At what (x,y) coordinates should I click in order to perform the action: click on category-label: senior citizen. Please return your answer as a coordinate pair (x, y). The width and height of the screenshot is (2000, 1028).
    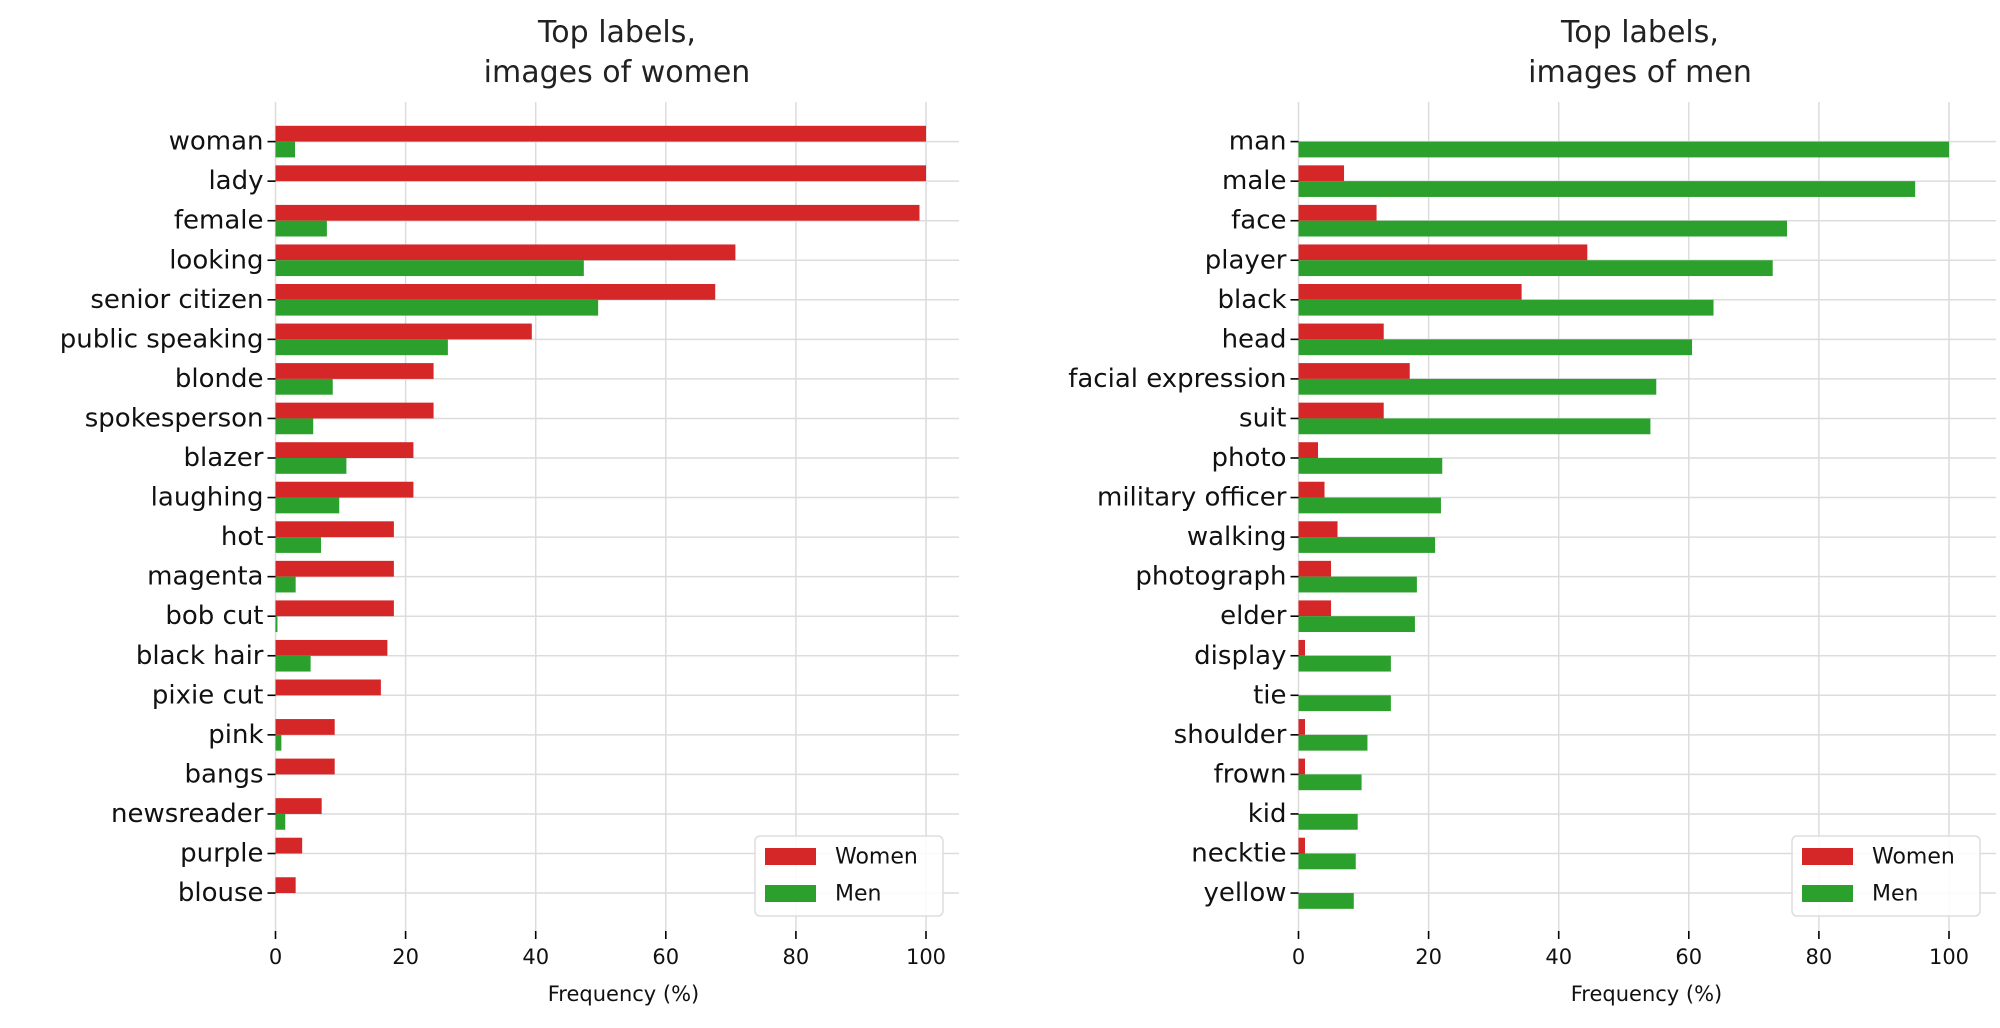
    Looking at the image, I should click on (176, 300).